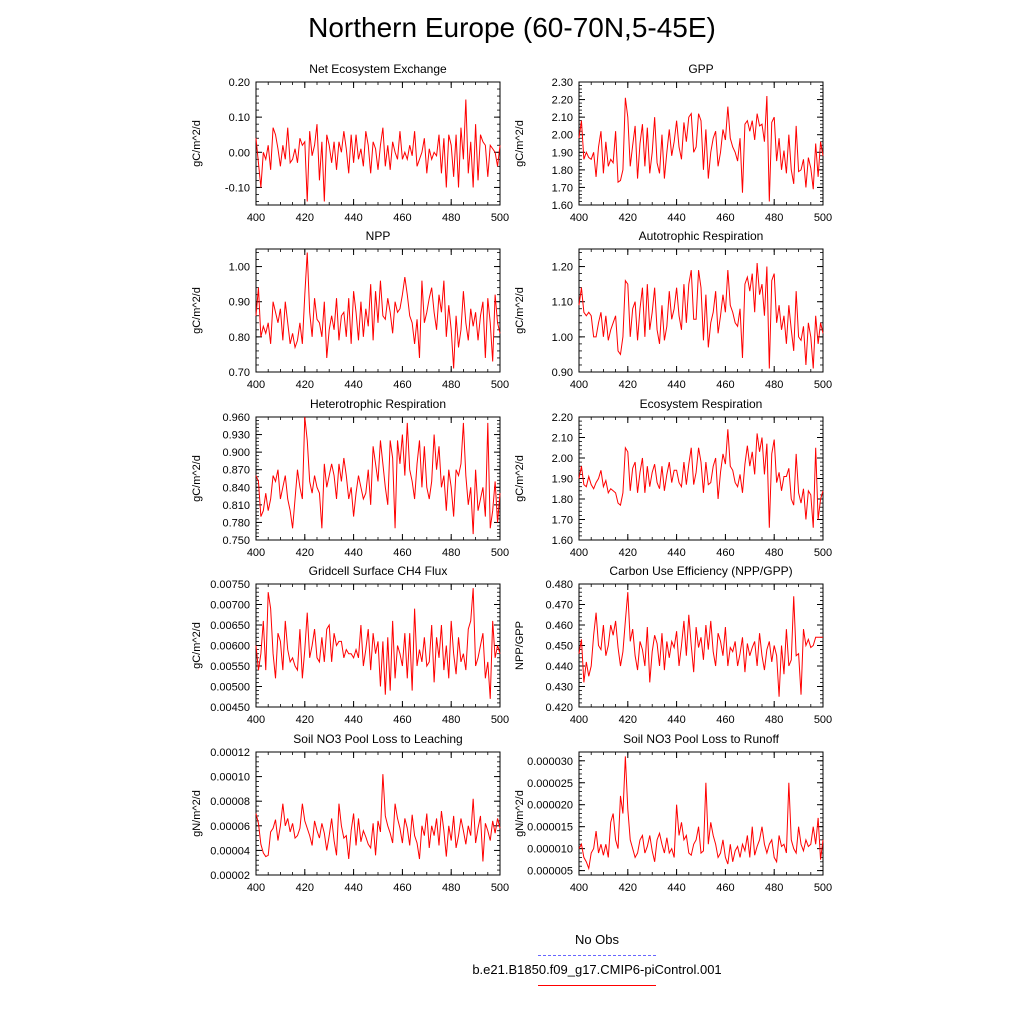 This screenshot has height=1024, width=1024. What do you see at coordinates (700, 571) in the screenshot?
I see `subplot-title: Carbon Use Efficiency (NPP/GPP)` at bounding box center [700, 571].